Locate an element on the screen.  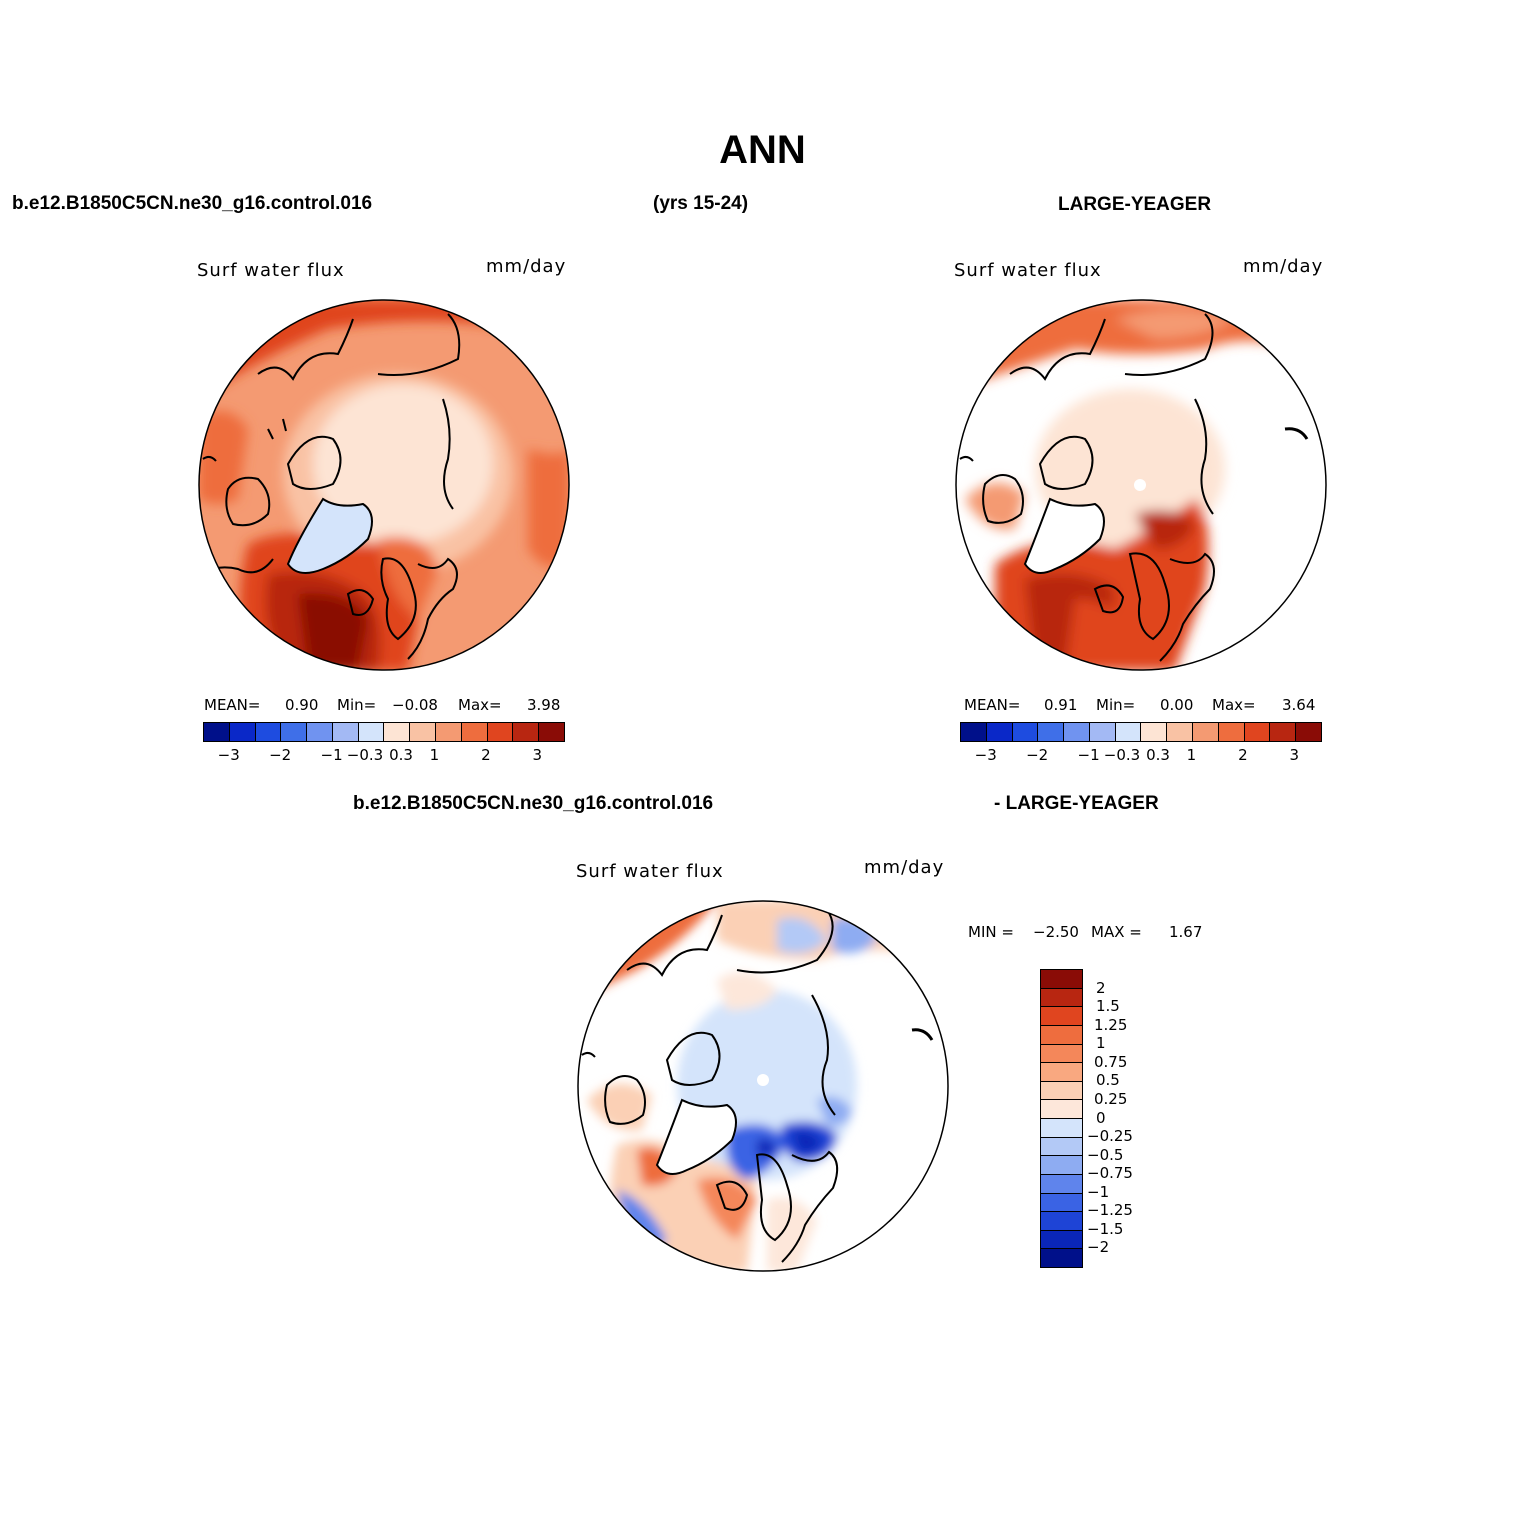
right-mean-value: 0.91 is located at coordinates (1061, 705).